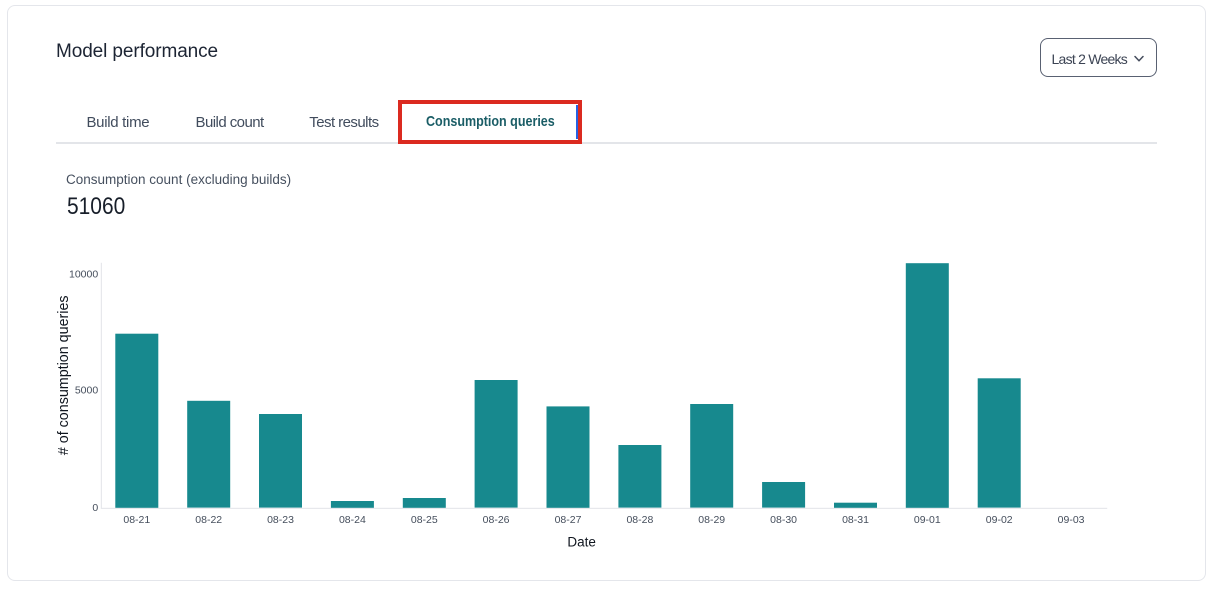 This screenshot has width=1228, height=590. What do you see at coordinates (87, 391) in the screenshot?
I see `svg-text: 5000` at bounding box center [87, 391].